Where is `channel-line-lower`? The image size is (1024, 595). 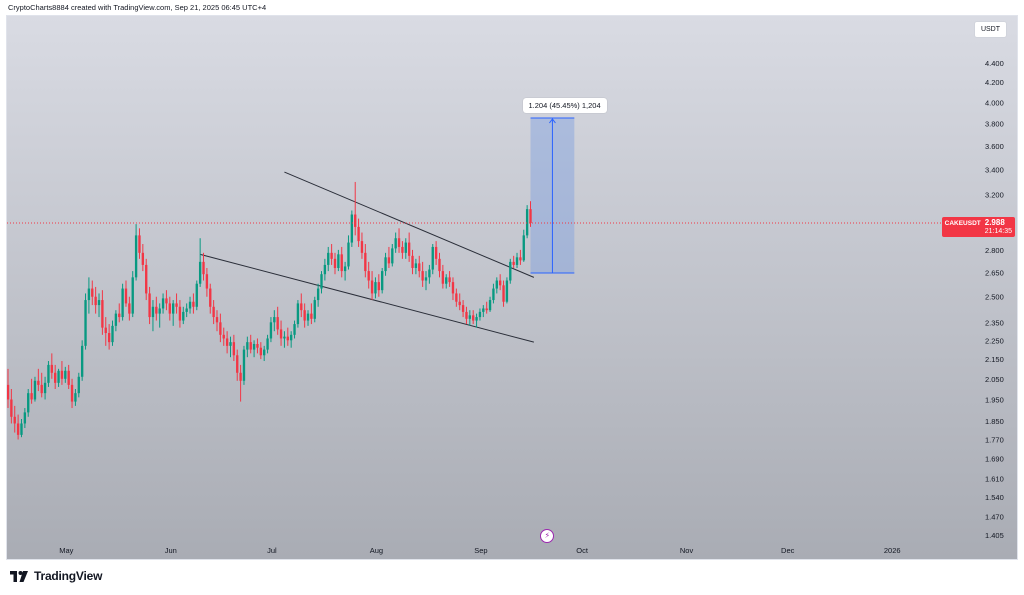 channel-line-lower is located at coordinates (367, 298).